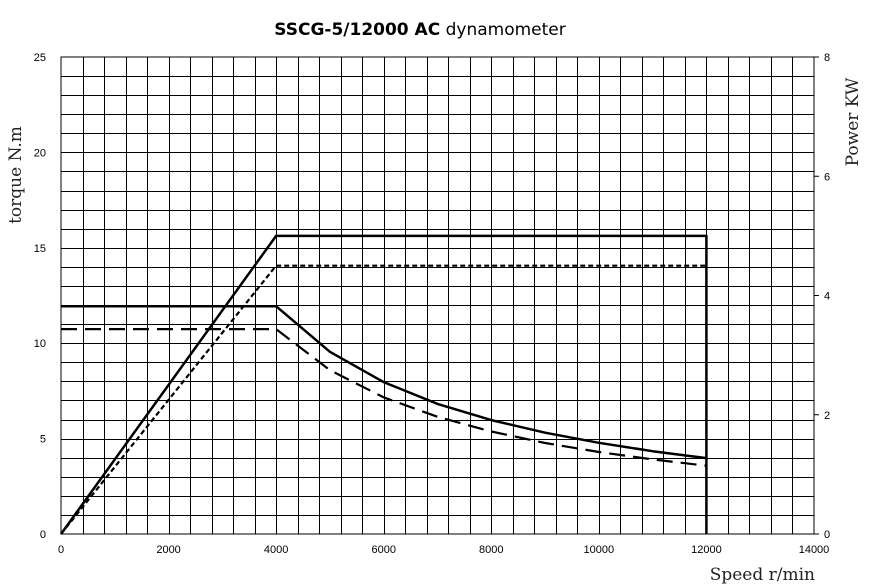 This screenshot has height=585, width=877. What do you see at coordinates (814, 550) in the screenshot?
I see `x-tick-label: 14000` at bounding box center [814, 550].